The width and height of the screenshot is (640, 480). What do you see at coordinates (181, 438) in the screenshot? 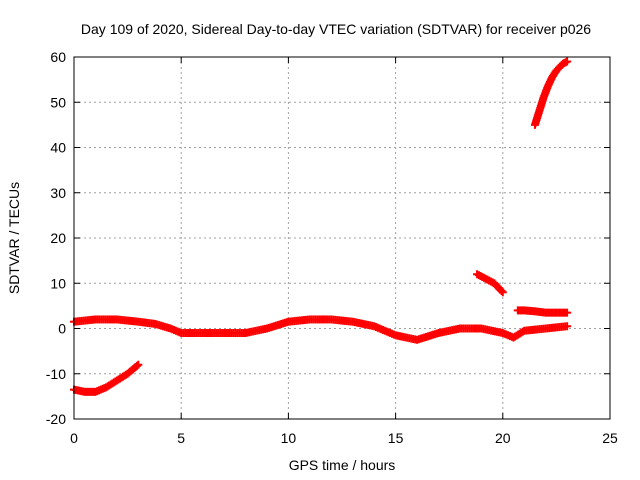
I see `x-tick-label: 5` at bounding box center [181, 438].